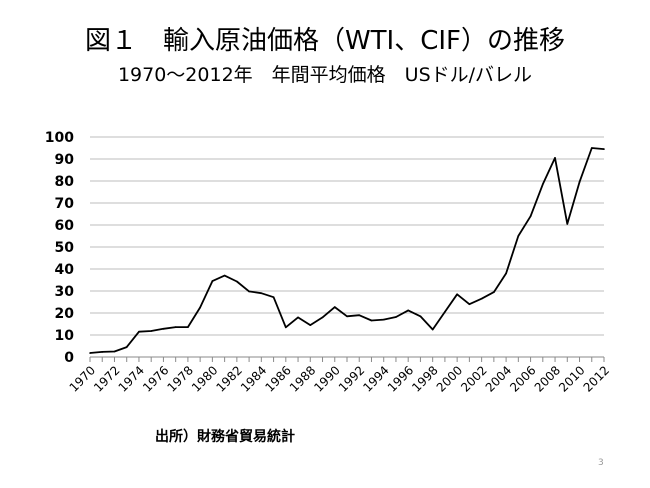  I want to click on y-tick-label: 60, so click(65, 226).